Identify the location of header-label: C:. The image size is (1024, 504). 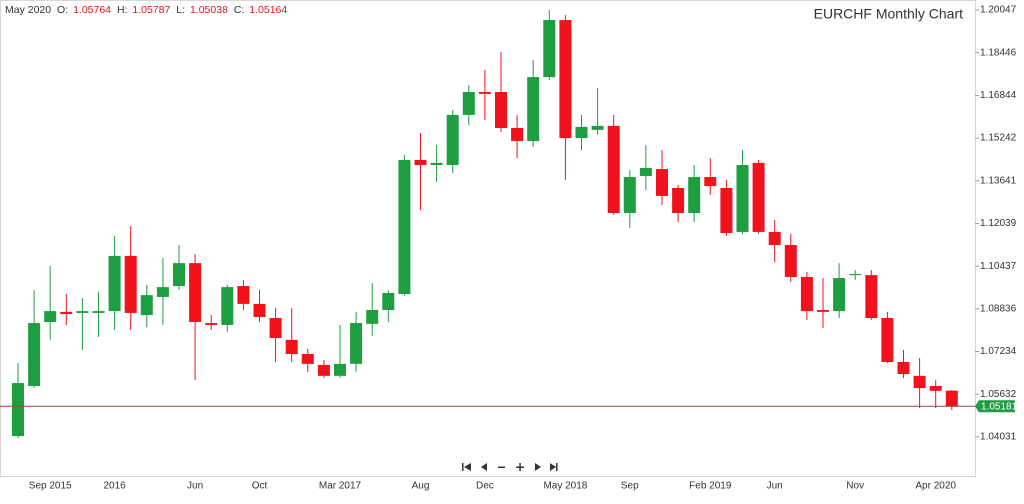
(239, 10).